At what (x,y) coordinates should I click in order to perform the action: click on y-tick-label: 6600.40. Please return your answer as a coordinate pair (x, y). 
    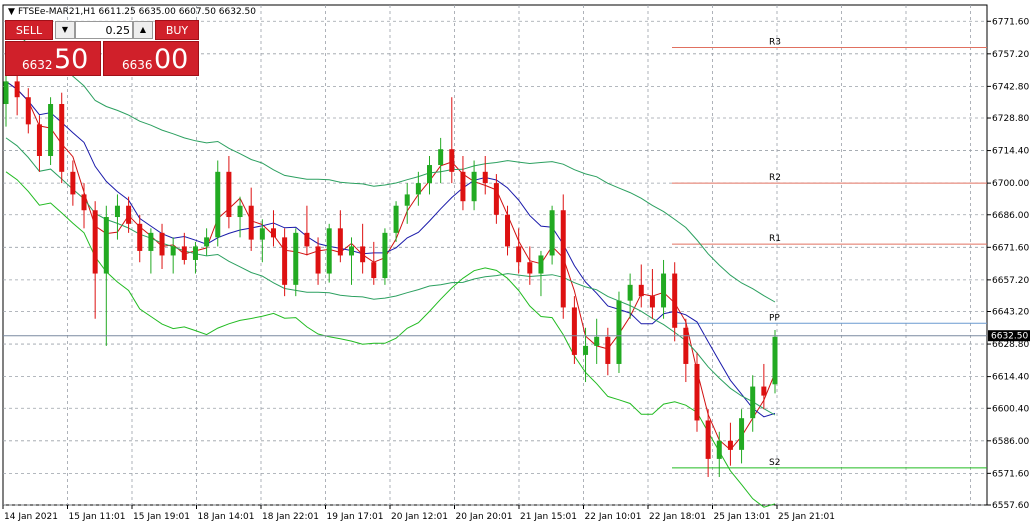
    Looking at the image, I should click on (1010, 409).